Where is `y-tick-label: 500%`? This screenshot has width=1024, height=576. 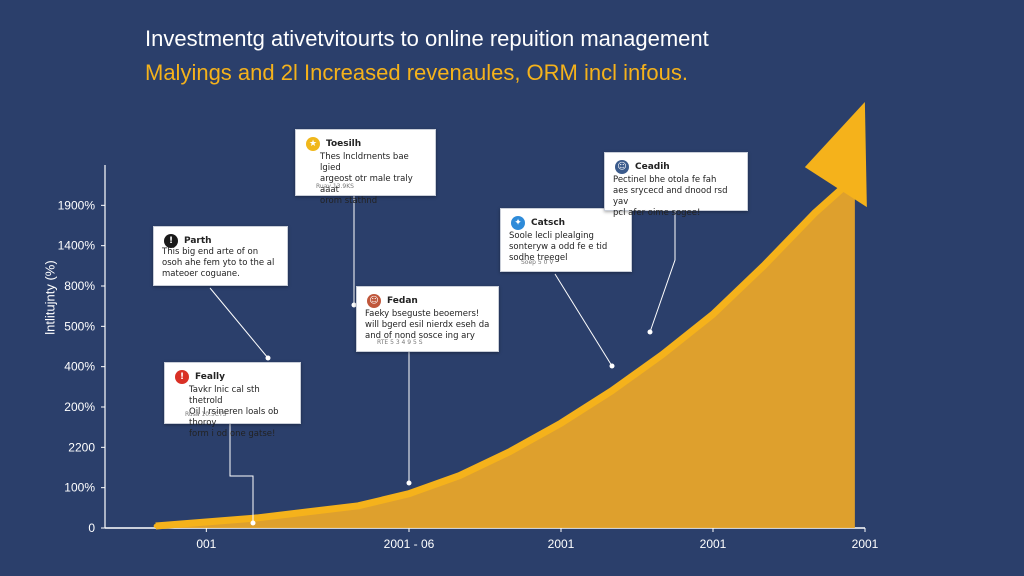
y-tick-label: 500% is located at coordinates (79, 326).